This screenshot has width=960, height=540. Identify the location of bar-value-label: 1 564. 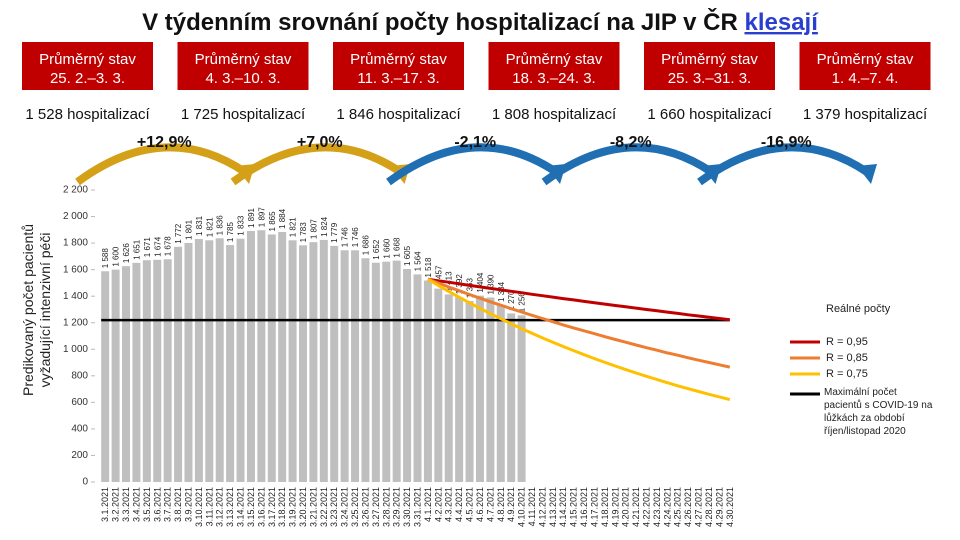
(418, 261).